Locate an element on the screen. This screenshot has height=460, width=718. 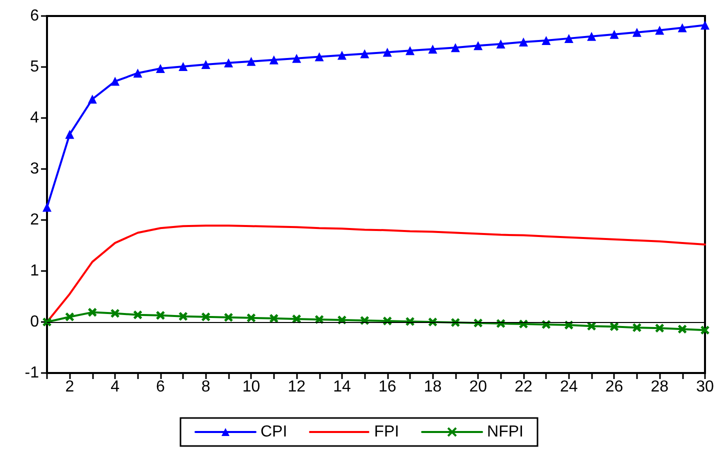
x-tick-label: 28 is located at coordinates (659, 387).